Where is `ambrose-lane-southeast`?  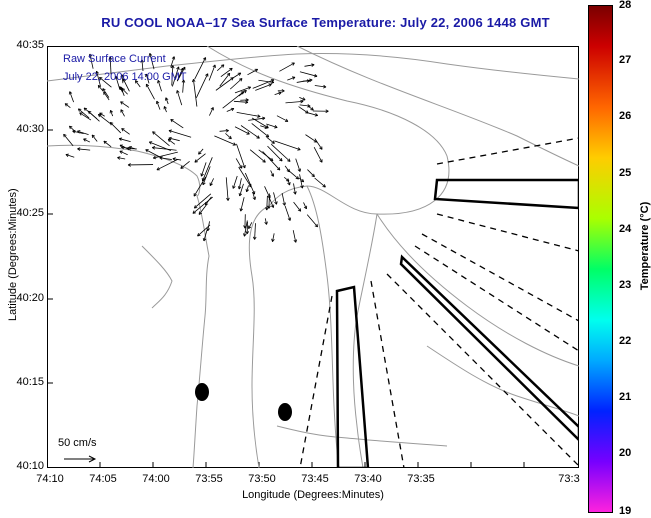
ambrose-lane-southeast is located at coordinates (489, 348).